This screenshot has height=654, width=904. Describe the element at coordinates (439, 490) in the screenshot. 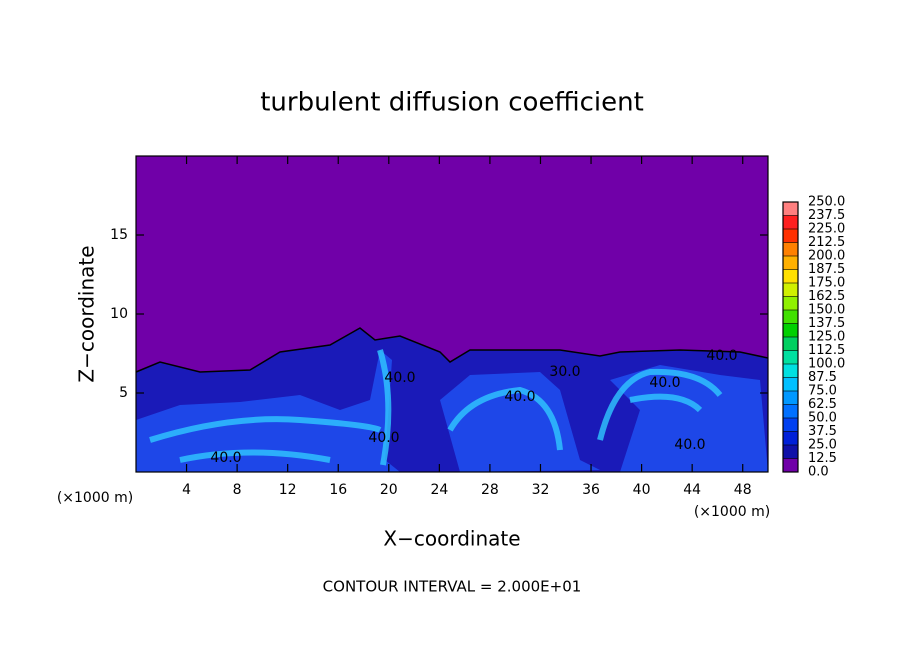

I see `x-tick-label: 24` at that location.